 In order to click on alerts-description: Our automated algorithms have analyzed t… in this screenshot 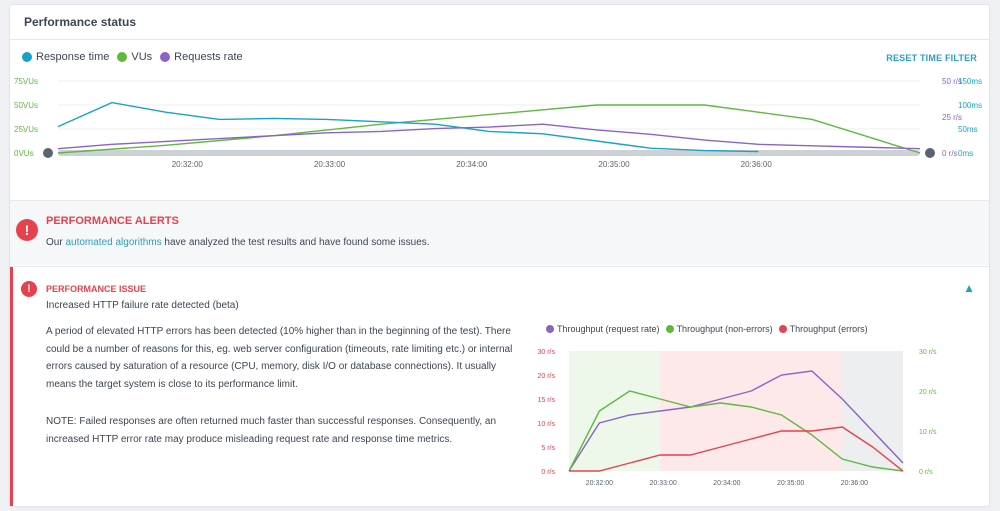, I will do `click(238, 242)`.